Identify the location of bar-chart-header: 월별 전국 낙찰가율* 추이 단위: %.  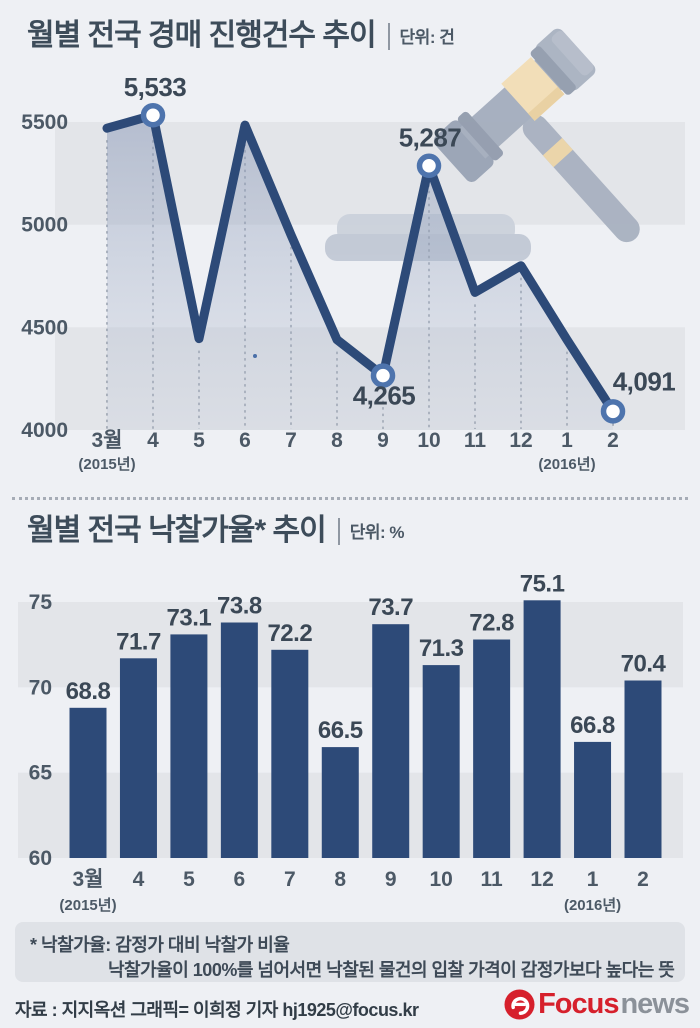
(215, 530).